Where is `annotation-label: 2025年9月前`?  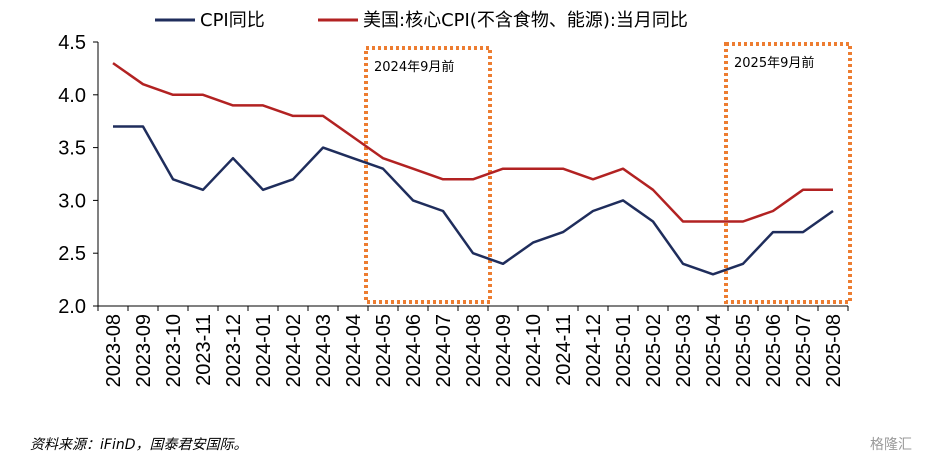 annotation-label: 2025年9月前 is located at coordinates (774, 63).